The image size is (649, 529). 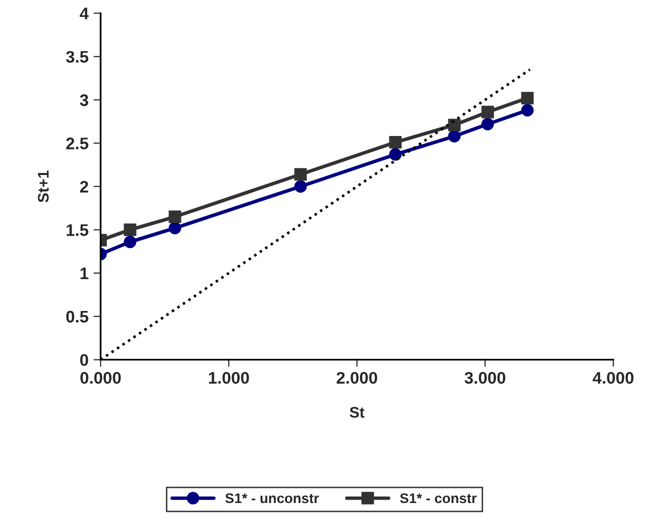 I want to click on y-tick-label: 1, so click(x=84, y=274).